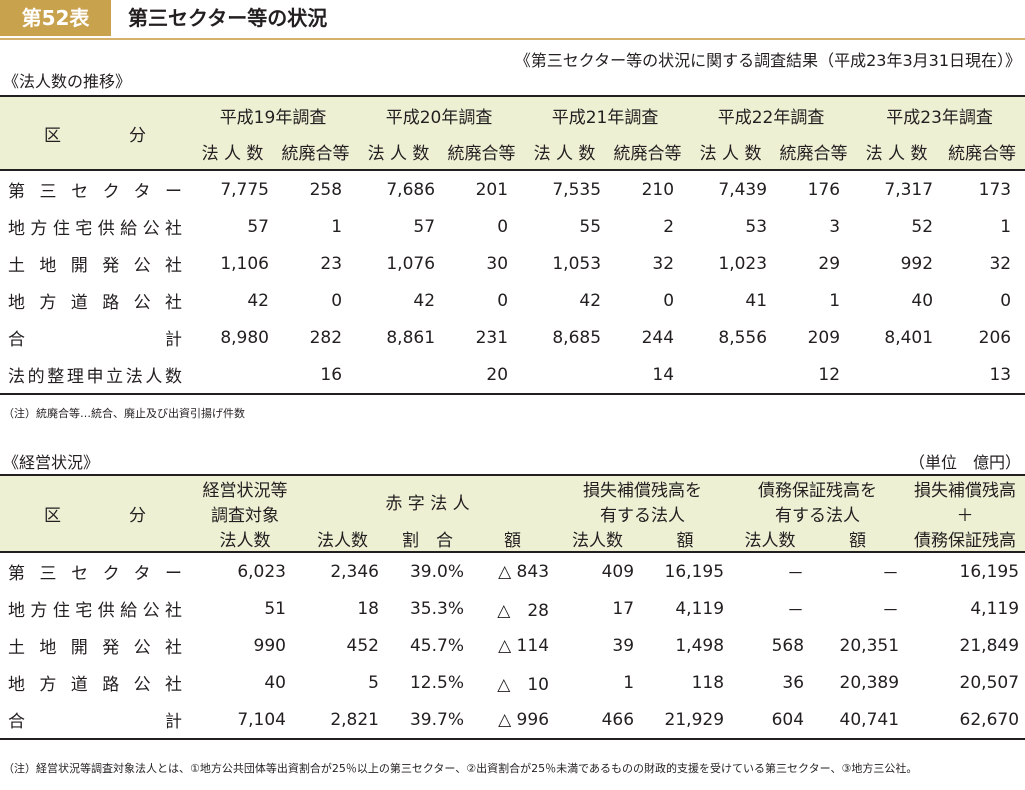 The height and width of the screenshot is (790, 1025). Describe the element at coordinates (316, 151) in the screenshot. I see `col-header-merge: 統廃合等` at that location.